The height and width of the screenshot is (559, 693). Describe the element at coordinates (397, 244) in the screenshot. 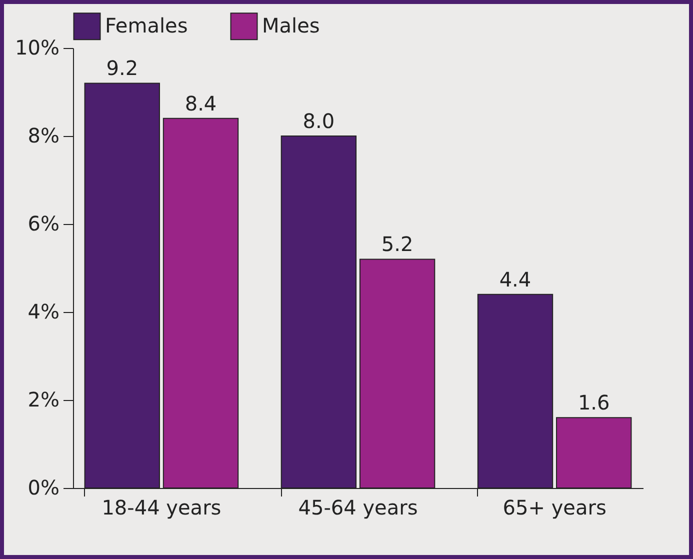

I see `data-label: 5.2` at that location.